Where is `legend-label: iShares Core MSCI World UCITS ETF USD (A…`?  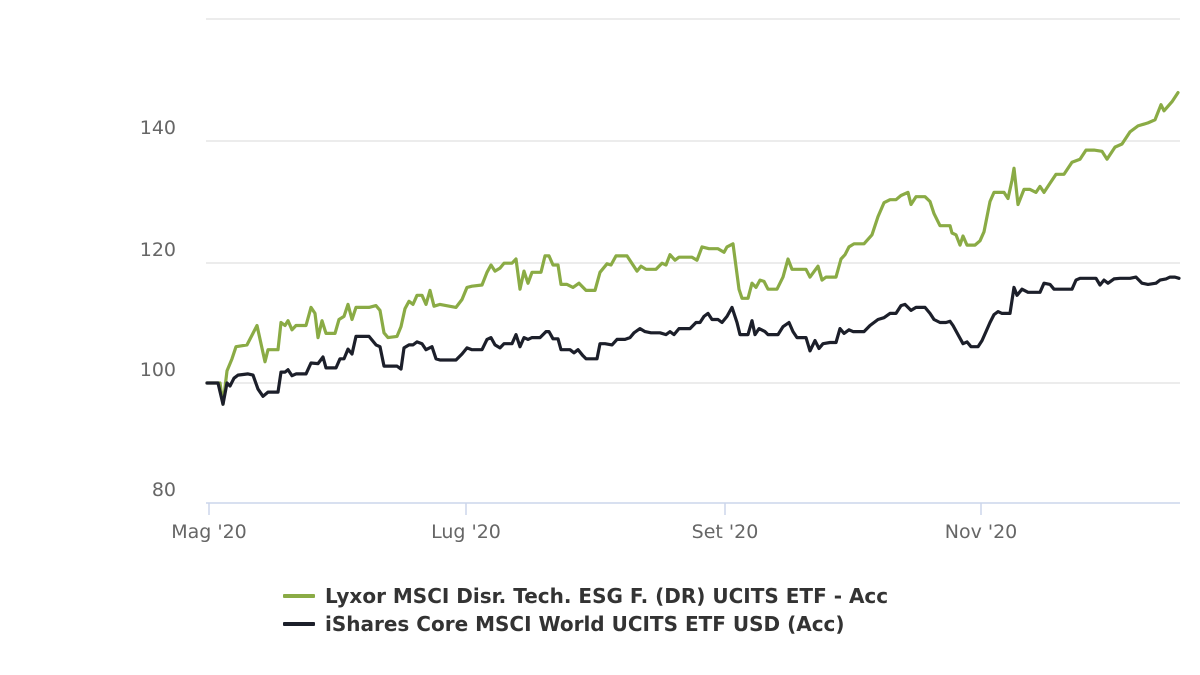 legend-label: iShares Core MSCI World UCITS ETF USD (A… is located at coordinates (585, 624).